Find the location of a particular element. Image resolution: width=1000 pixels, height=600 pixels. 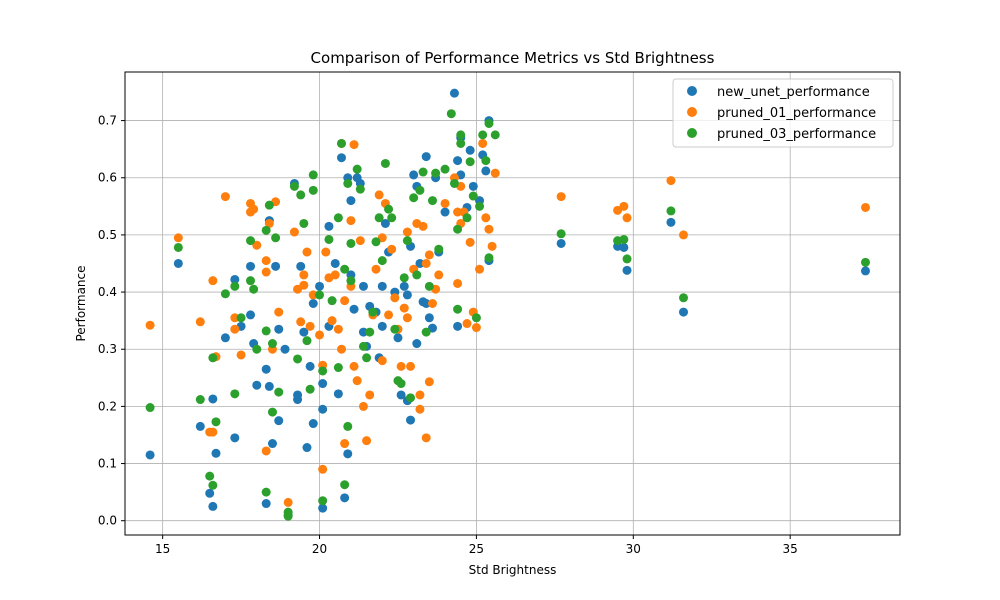

y-tick-label: 0.4 is located at coordinates (107, 292).